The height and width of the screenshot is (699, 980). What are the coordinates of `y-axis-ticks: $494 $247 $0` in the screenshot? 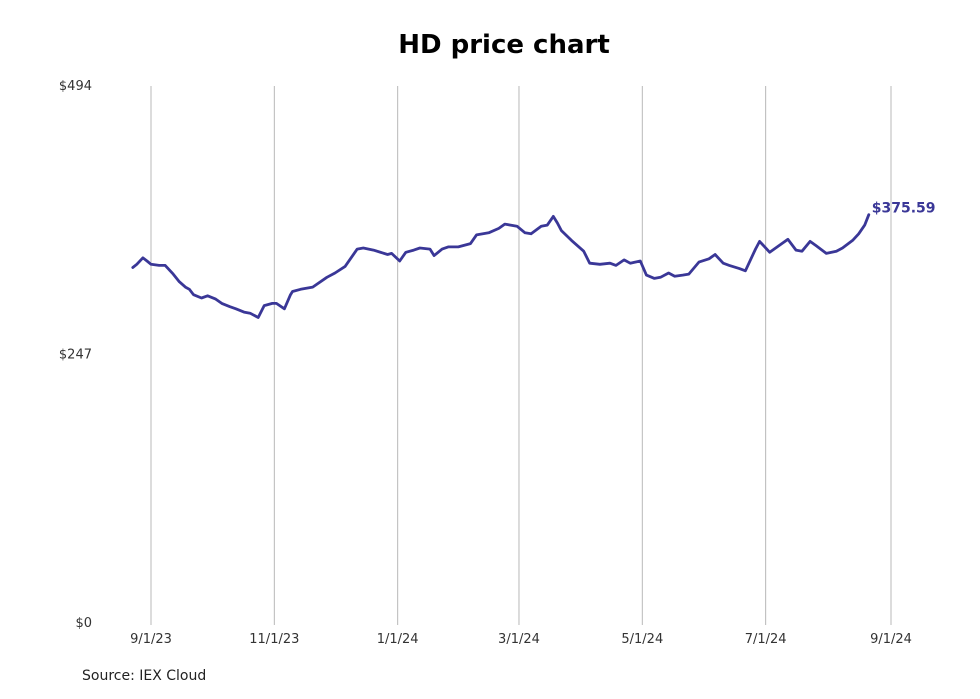 It's located at (75, 355).